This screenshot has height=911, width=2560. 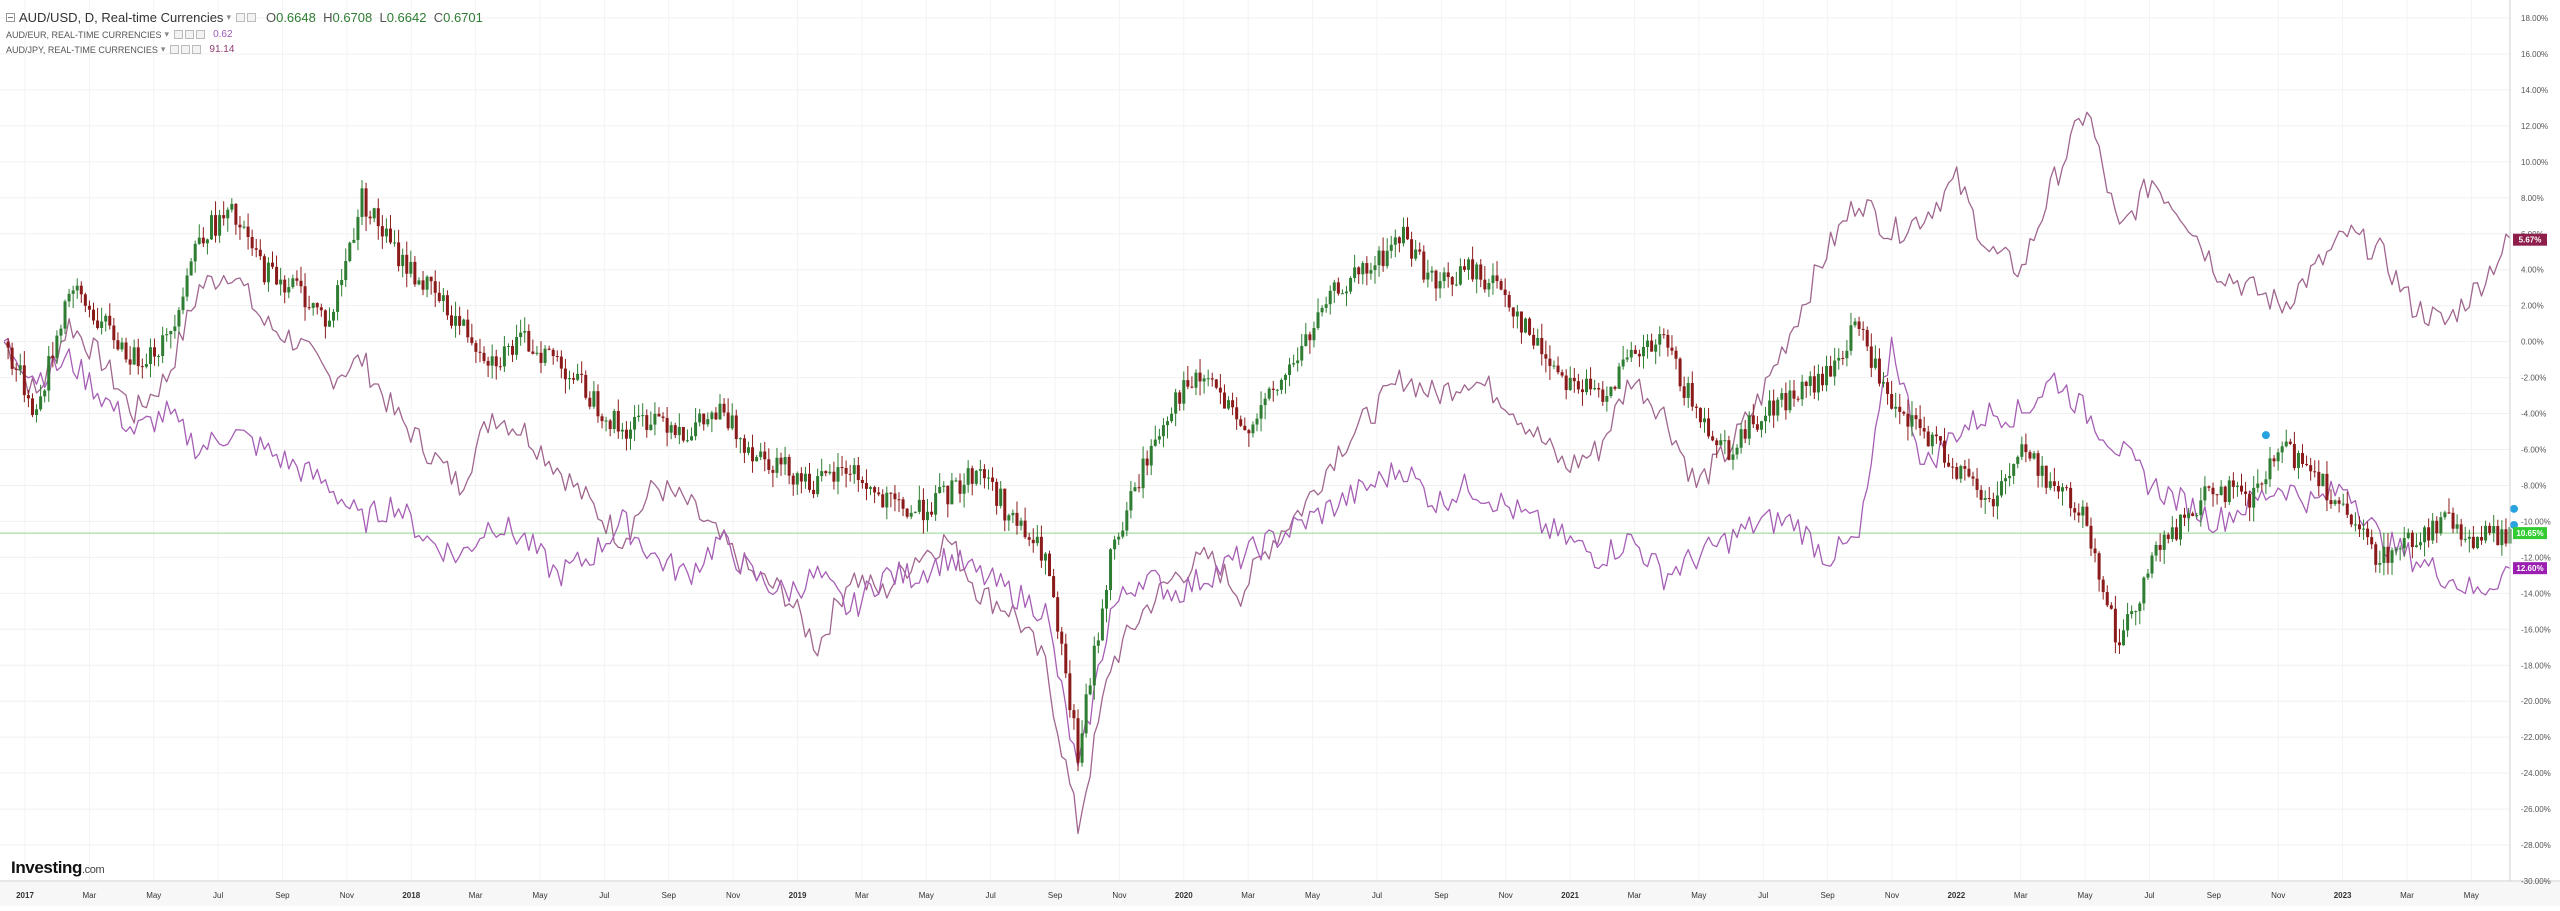 What do you see at coordinates (463, 17) in the screenshot?
I see `close-value: 0.6701` at bounding box center [463, 17].